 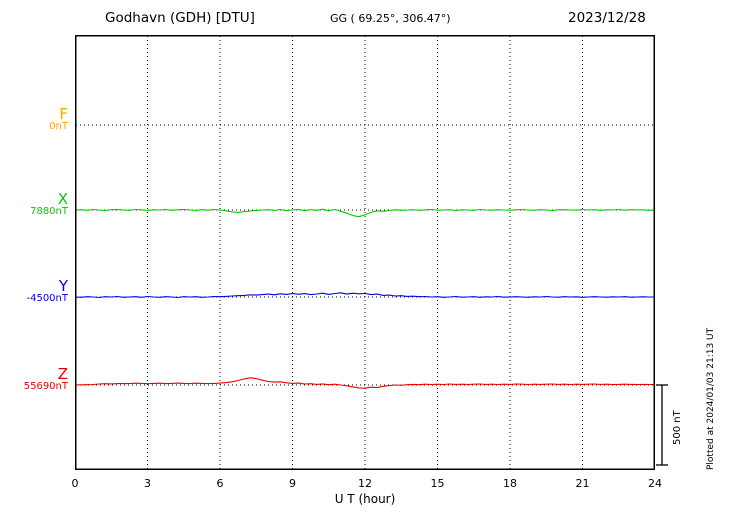 I want to click on x-tick-label: 18, so click(x=510, y=483).